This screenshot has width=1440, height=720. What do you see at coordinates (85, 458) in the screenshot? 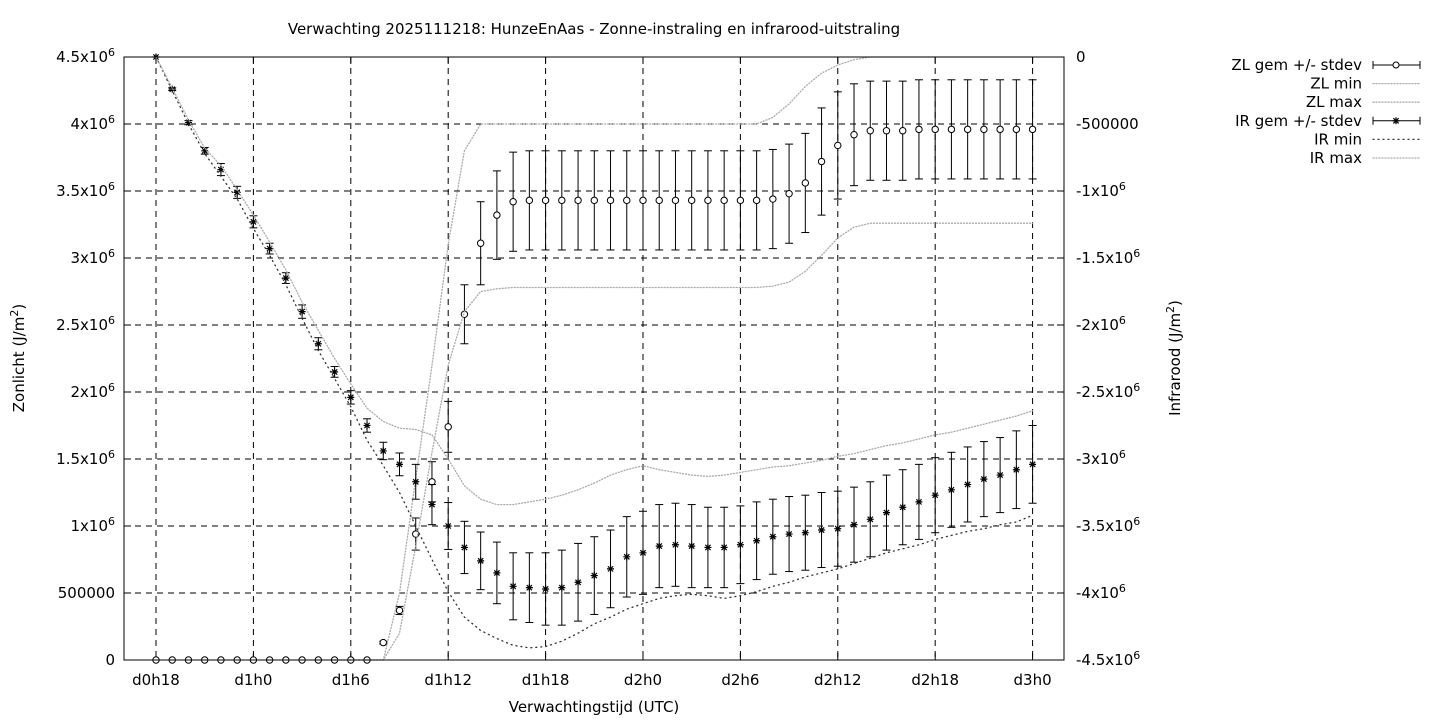
I see `y-tick-label: 1.5x10⁶` at bounding box center [85, 458].